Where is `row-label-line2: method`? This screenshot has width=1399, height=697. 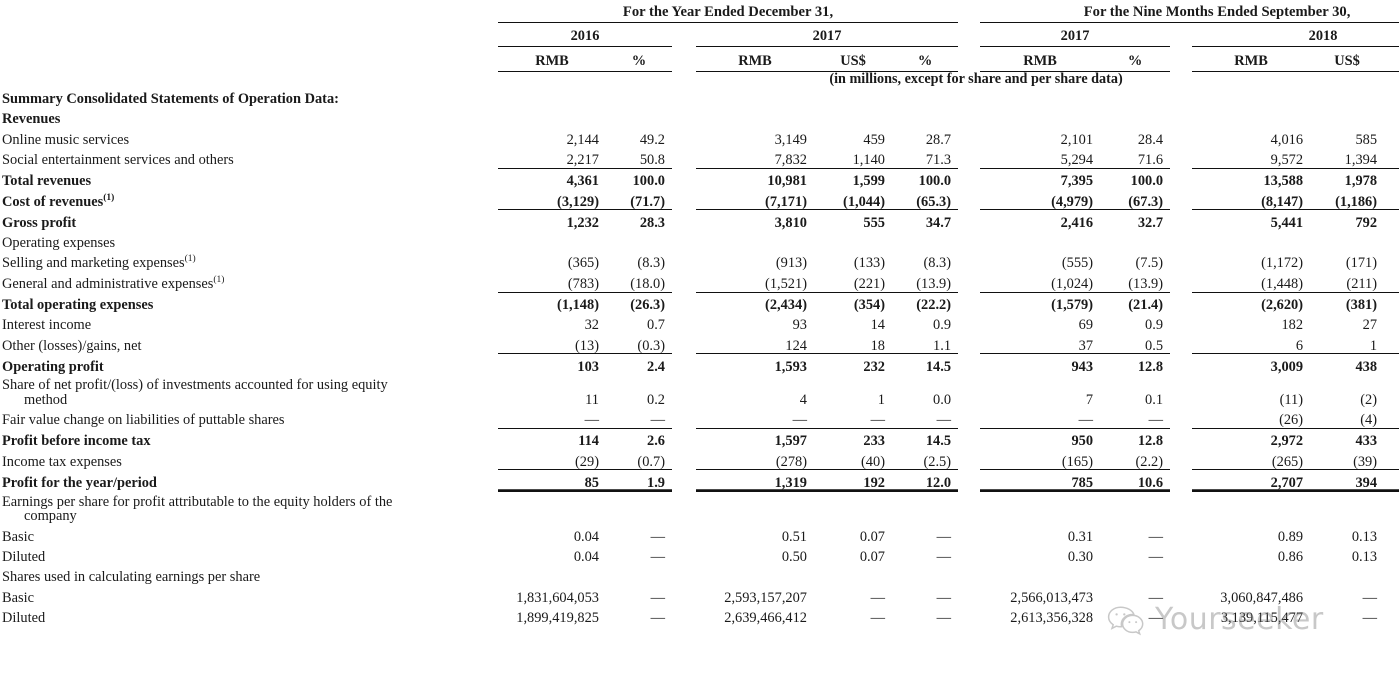
row-label-line2: method is located at coordinates (46, 399).